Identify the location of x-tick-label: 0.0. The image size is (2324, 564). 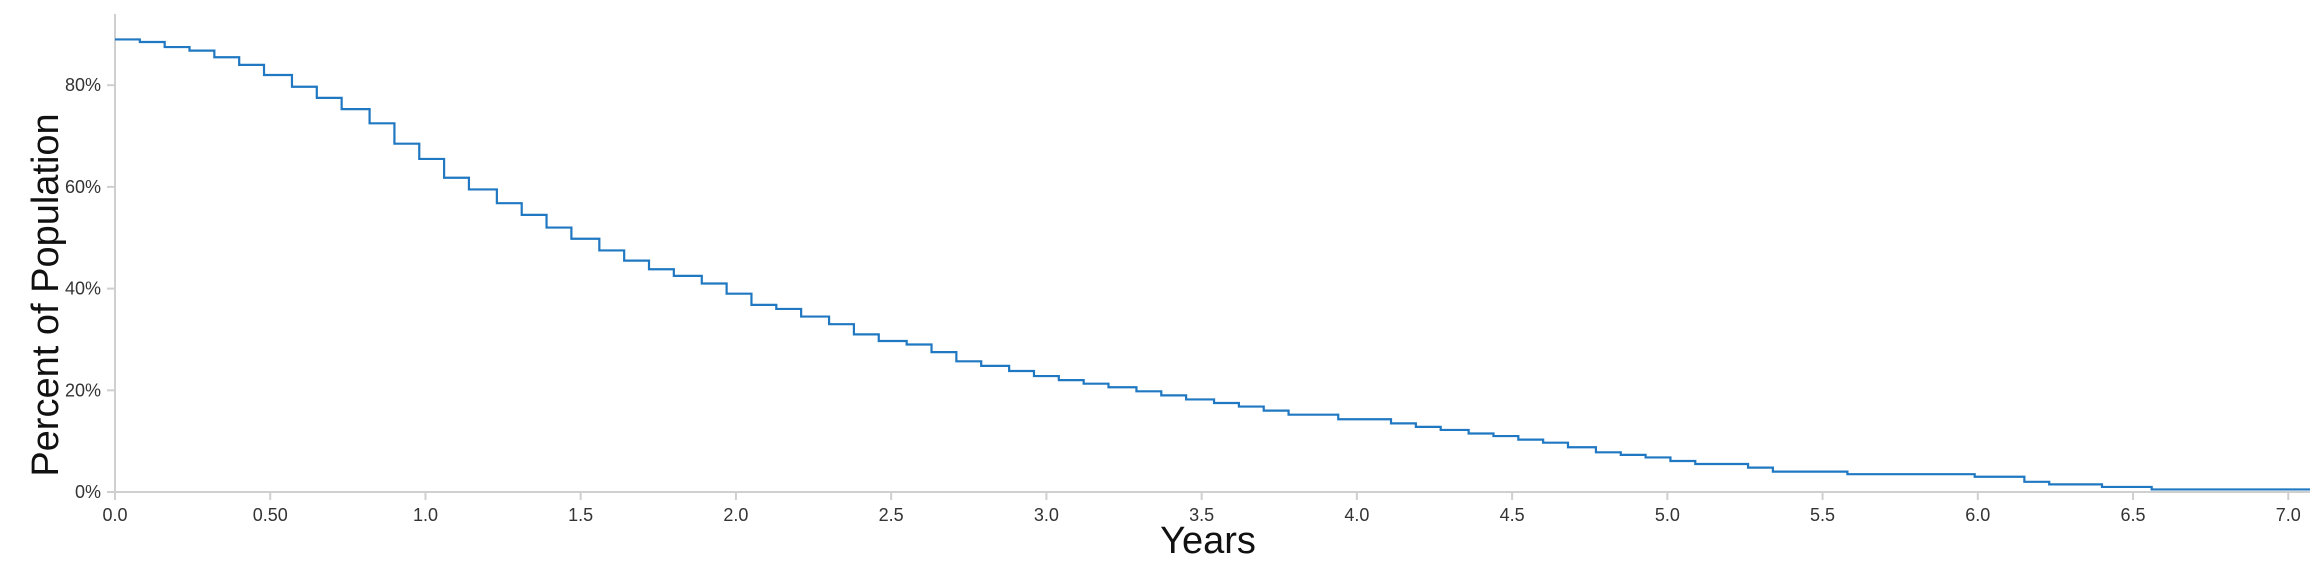
(114, 515).